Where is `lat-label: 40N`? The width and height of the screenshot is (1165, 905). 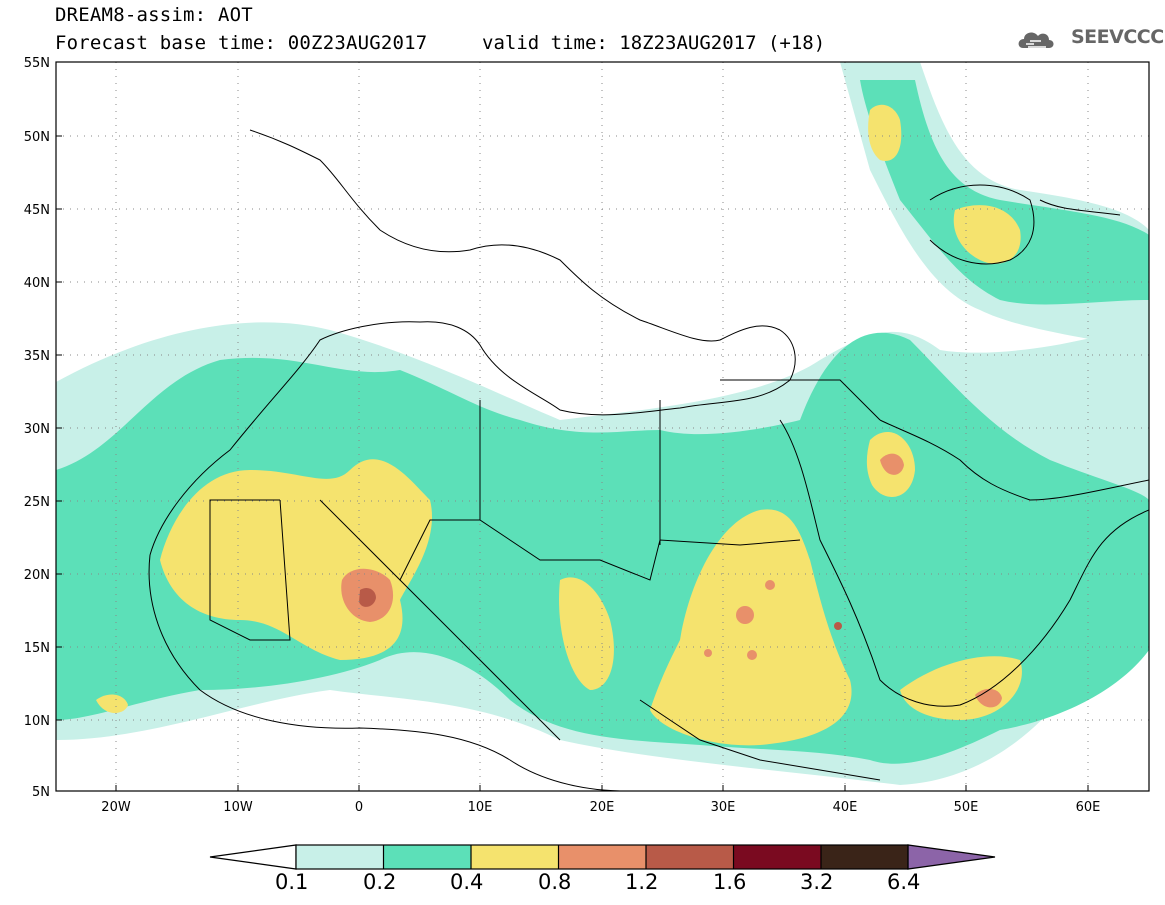 lat-label: 40N is located at coordinates (37, 283).